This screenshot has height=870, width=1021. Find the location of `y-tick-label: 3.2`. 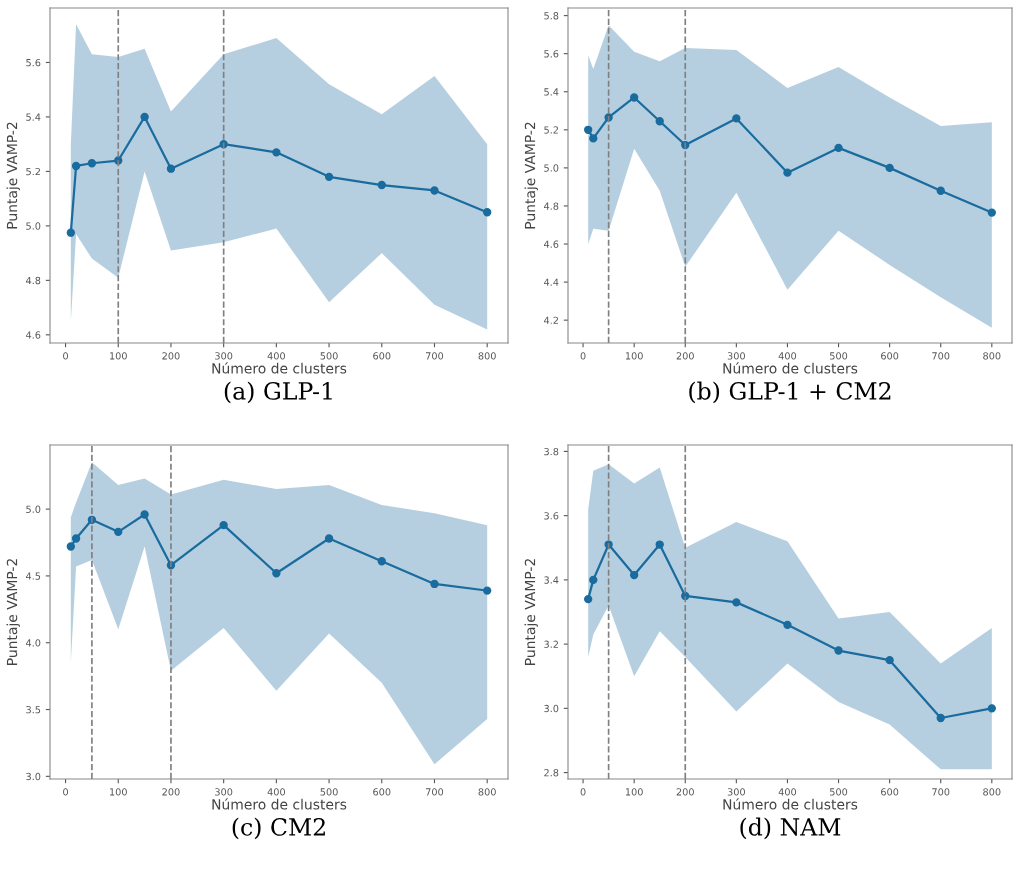

y-tick-label: 3.2 is located at coordinates (551, 644).